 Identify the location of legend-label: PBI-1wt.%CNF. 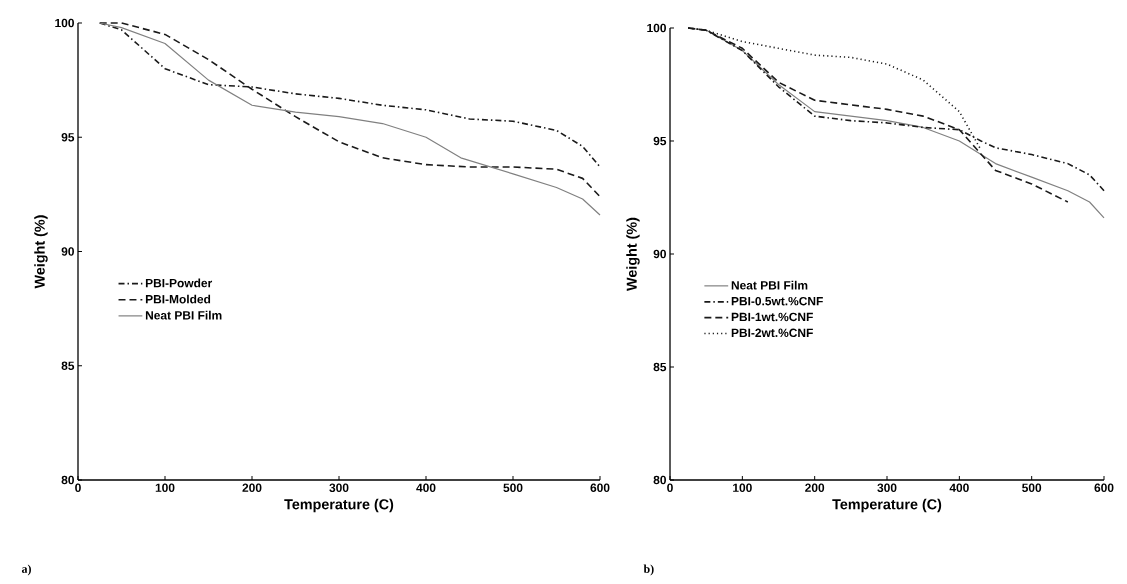
(772, 317).